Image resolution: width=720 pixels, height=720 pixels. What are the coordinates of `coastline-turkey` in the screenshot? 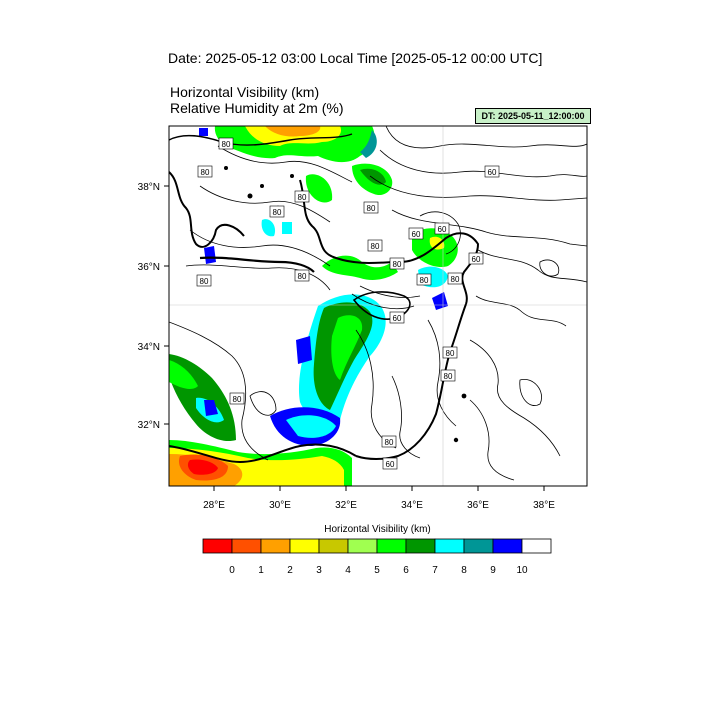 It's located at (389, 242).